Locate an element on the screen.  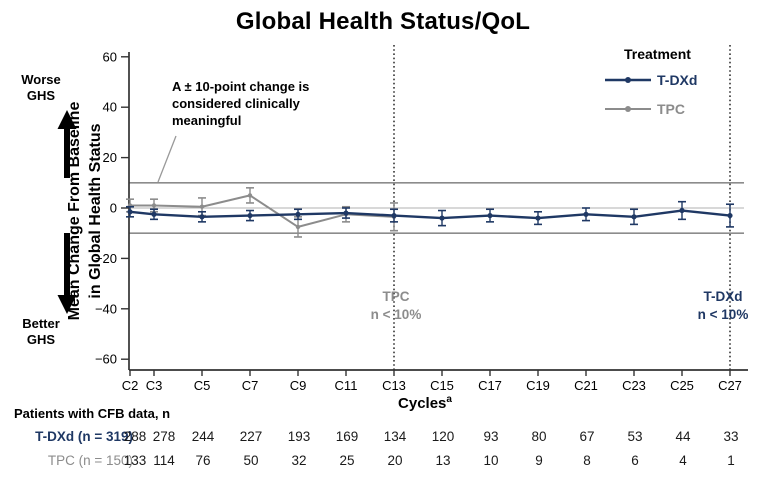
tdxd-dropout-line1: T-DXd is located at coordinates (723, 296).